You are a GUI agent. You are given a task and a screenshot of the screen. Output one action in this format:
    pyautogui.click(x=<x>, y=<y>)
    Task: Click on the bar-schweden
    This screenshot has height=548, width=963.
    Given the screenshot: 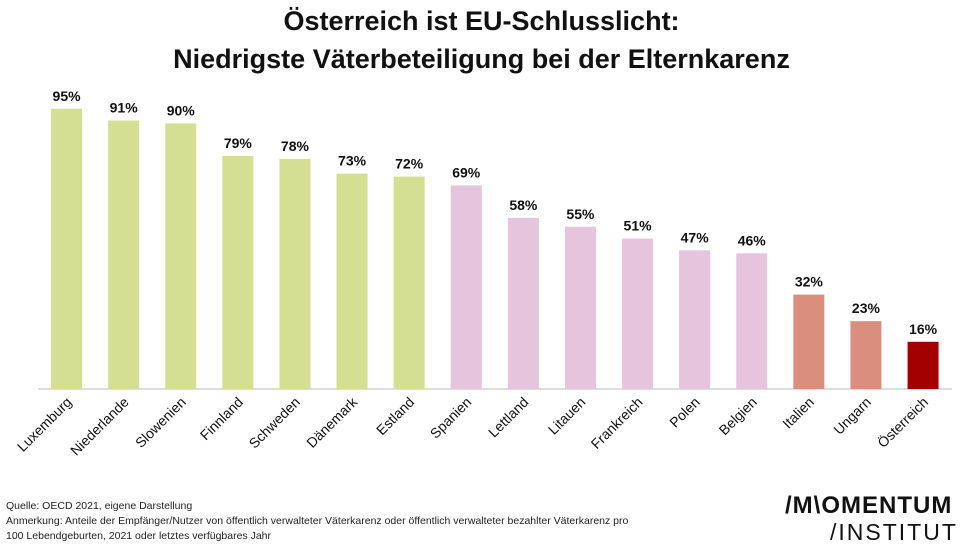 What is the action you would take?
    pyautogui.click(x=295, y=273)
    